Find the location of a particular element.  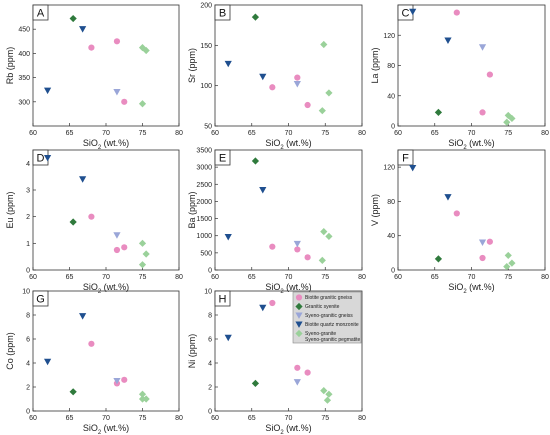

panel-letter: B is located at coordinates (222, 14).